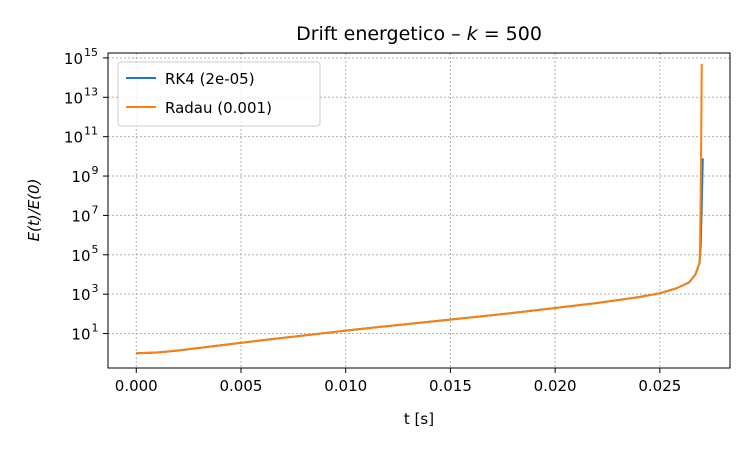  I want to click on y-tick-label-exponent: 15, so click(91, 52).